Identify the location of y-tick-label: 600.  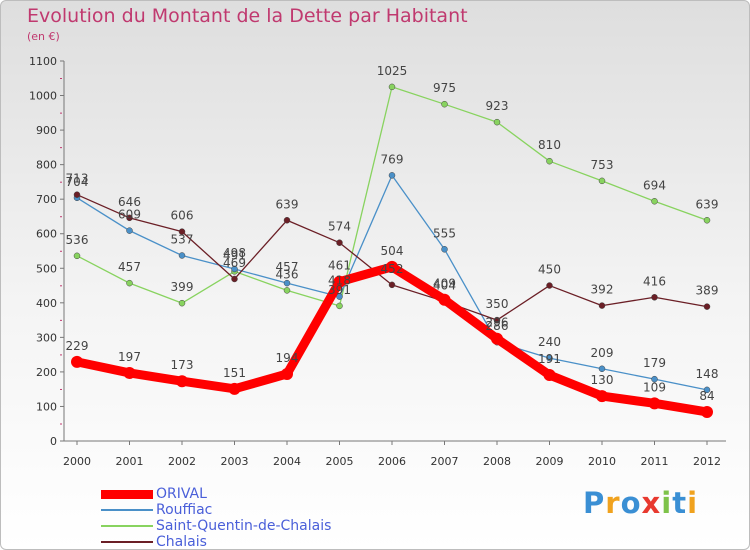
(46, 234).